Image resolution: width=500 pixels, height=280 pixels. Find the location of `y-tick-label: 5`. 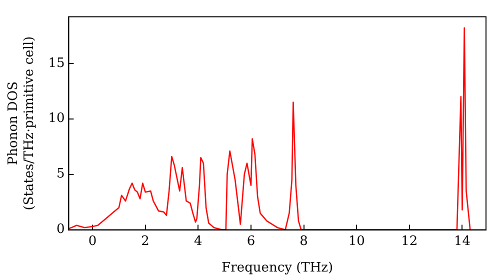

y-tick-label: 5 is located at coordinates (60, 174).